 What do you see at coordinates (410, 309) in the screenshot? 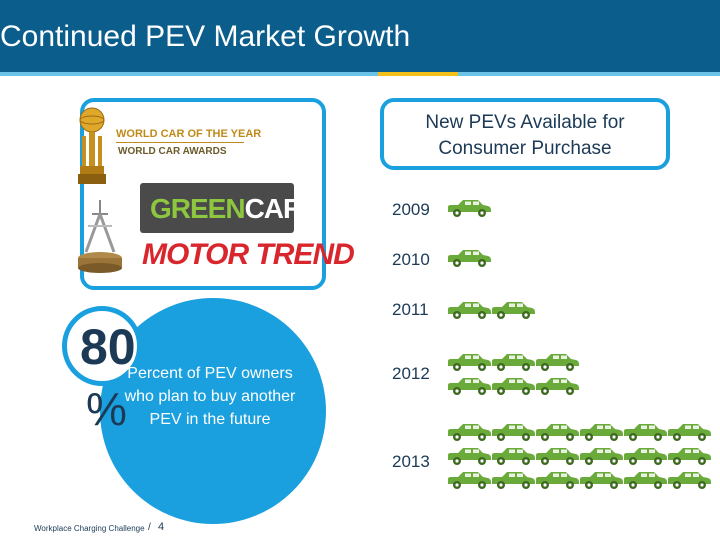
I see `year-label-2011: 2011` at bounding box center [410, 309].